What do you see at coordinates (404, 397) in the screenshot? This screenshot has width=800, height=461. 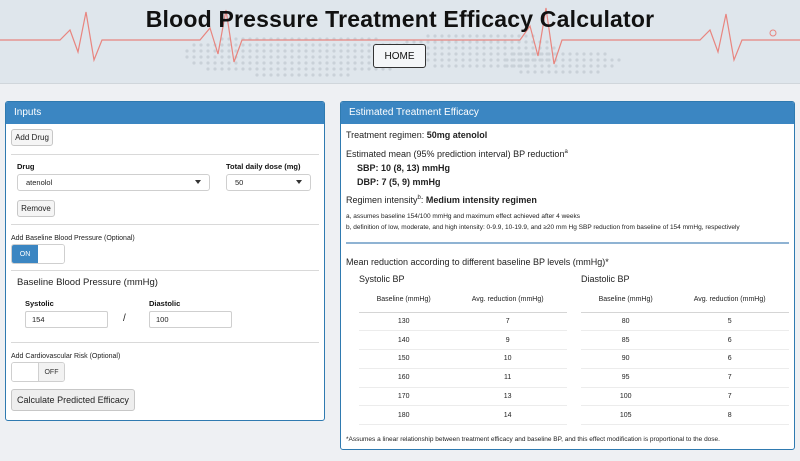 I see `baseline-cell: 170` at bounding box center [404, 397].